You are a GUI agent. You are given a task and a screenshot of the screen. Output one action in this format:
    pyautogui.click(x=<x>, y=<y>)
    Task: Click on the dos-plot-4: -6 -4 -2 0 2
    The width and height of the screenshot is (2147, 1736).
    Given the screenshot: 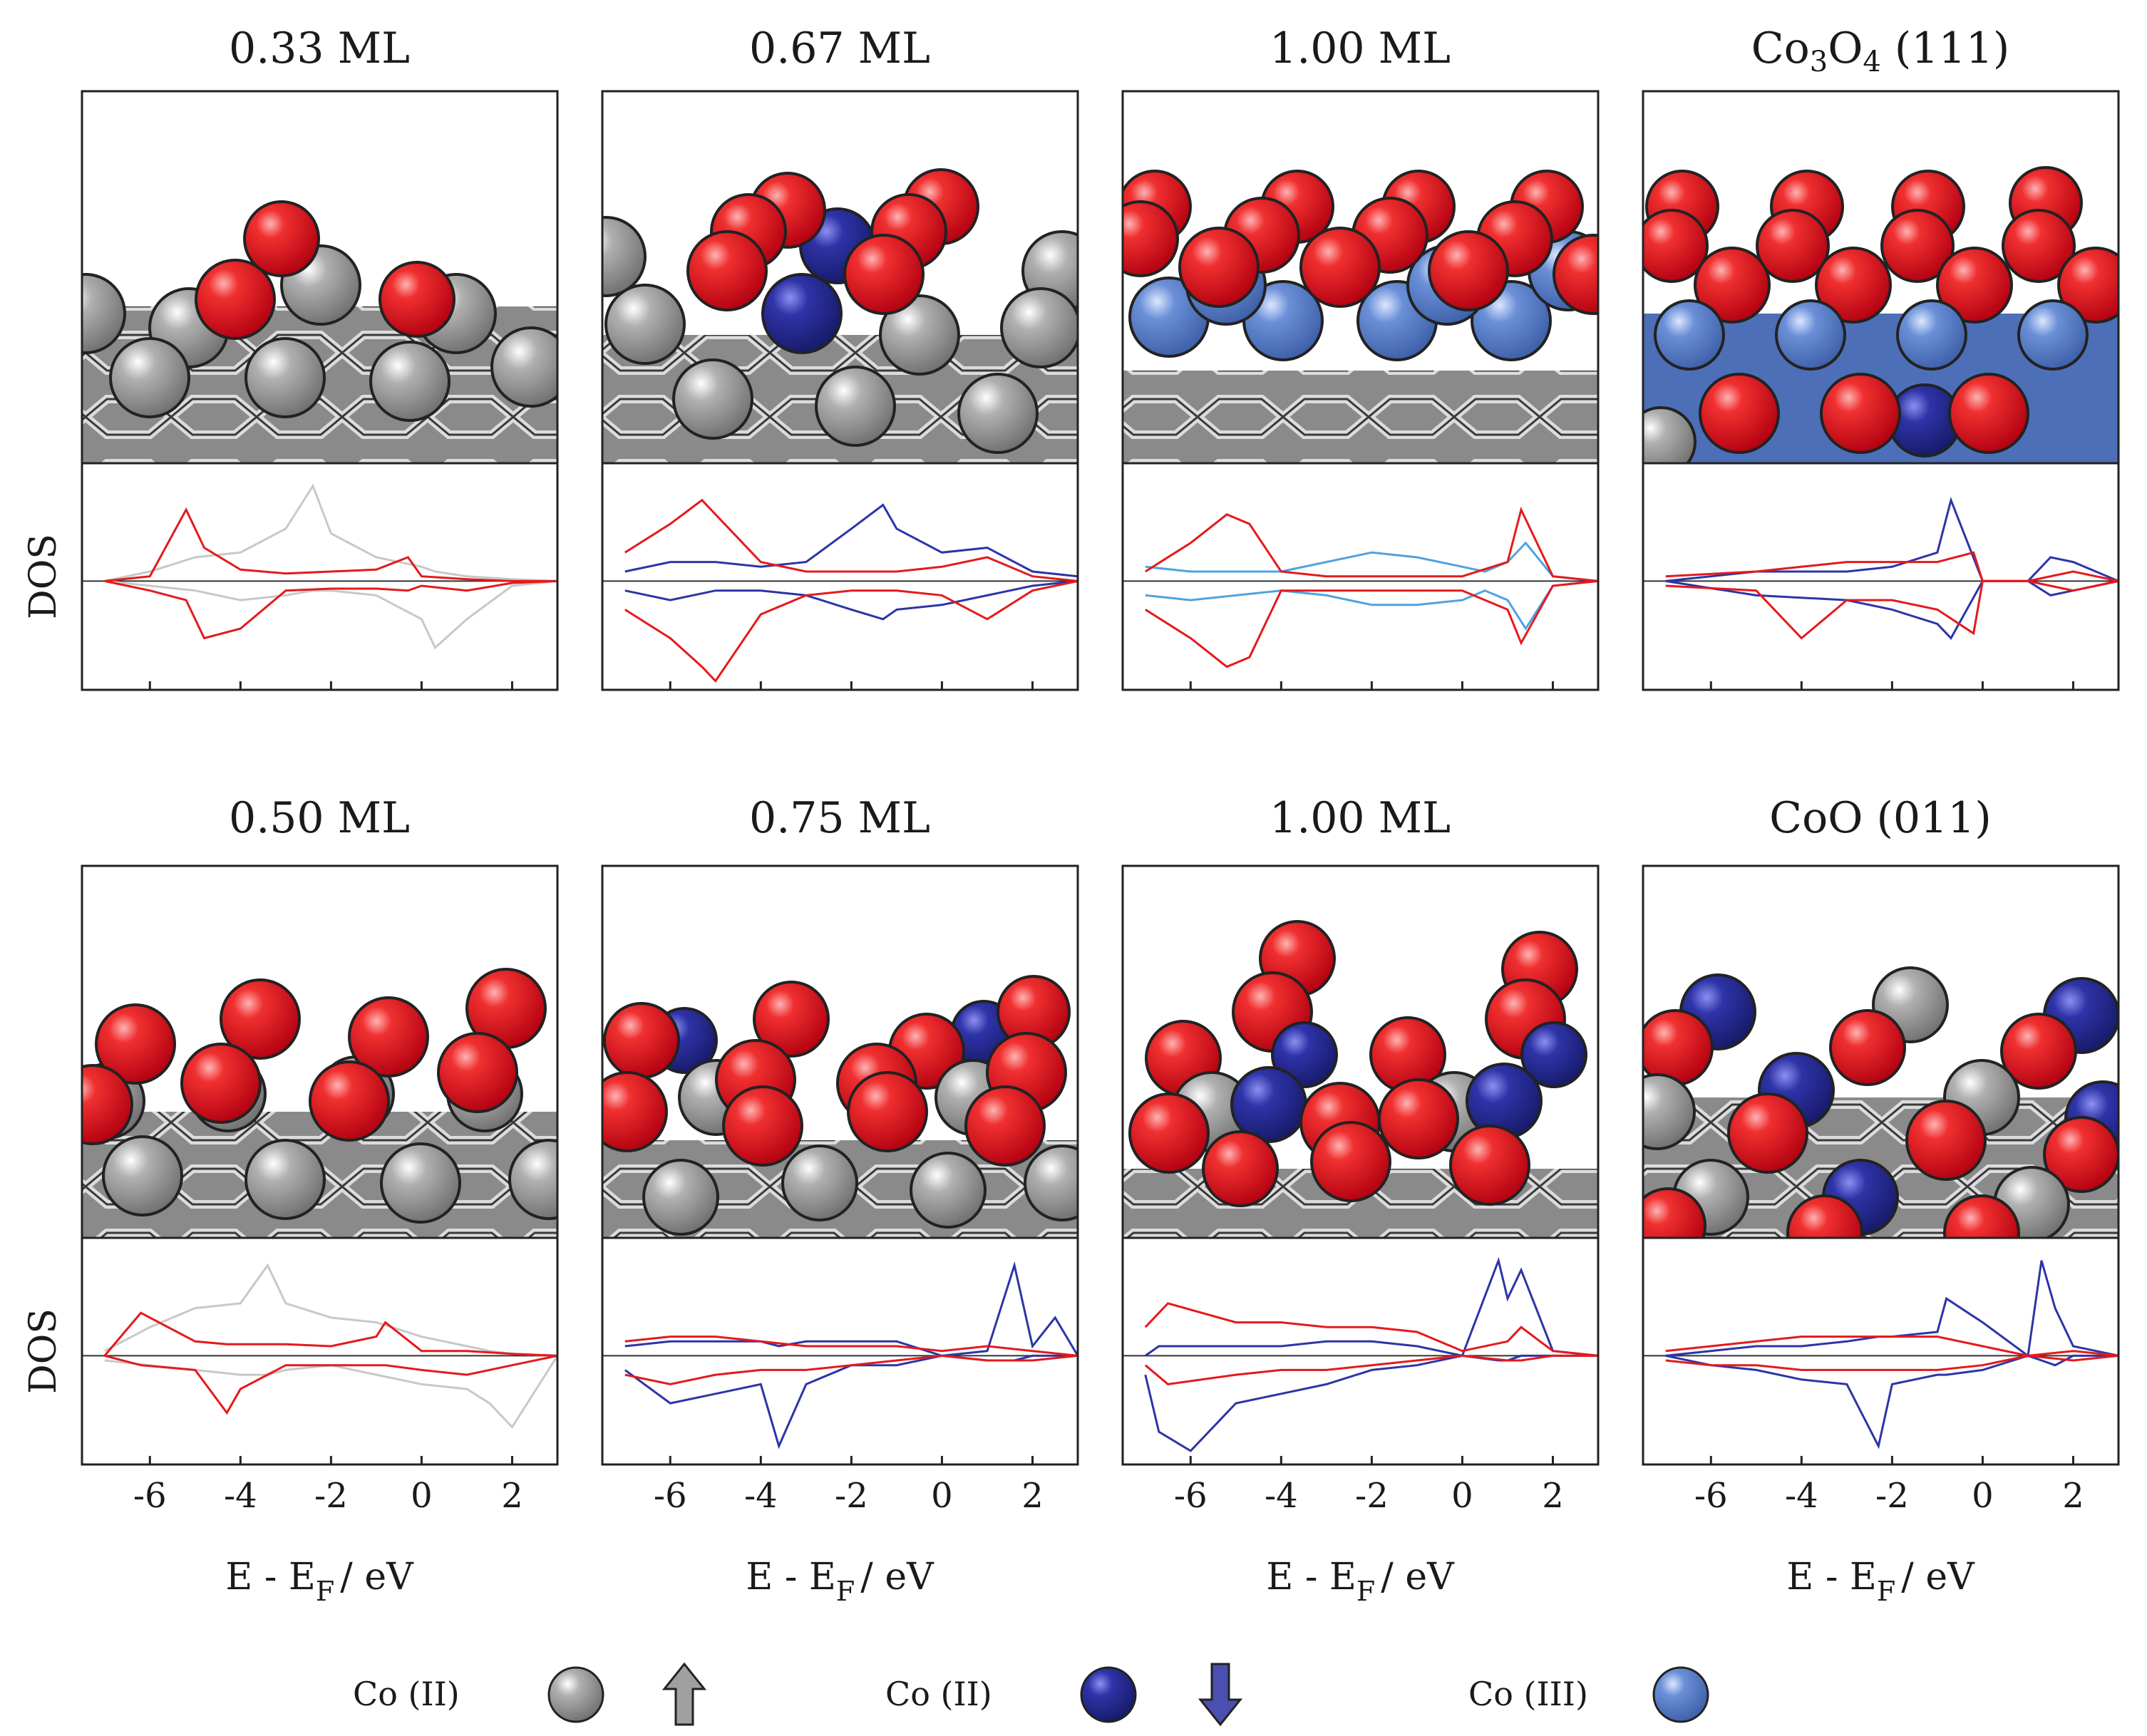 What is the action you would take?
    pyautogui.click(x=321, y=1390)
    